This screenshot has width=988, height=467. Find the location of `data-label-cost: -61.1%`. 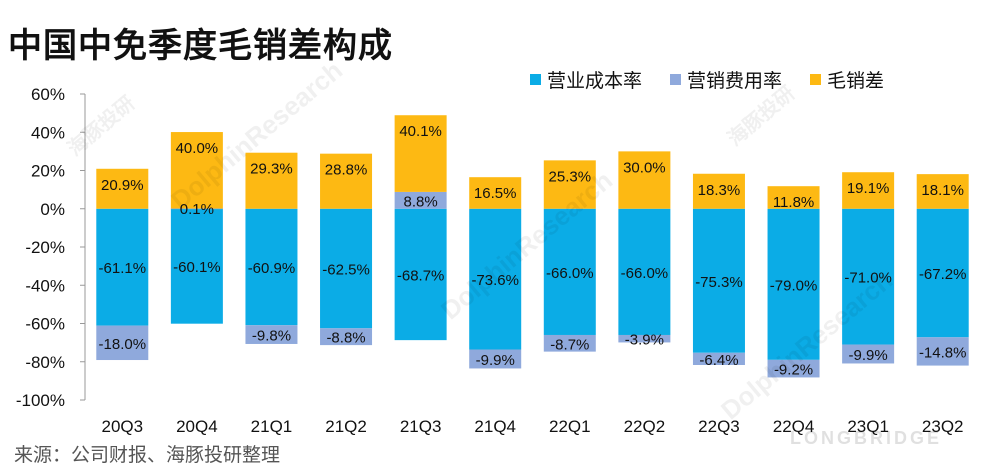

data-label-cost: -61.1% is located at coordinates (123, 268).